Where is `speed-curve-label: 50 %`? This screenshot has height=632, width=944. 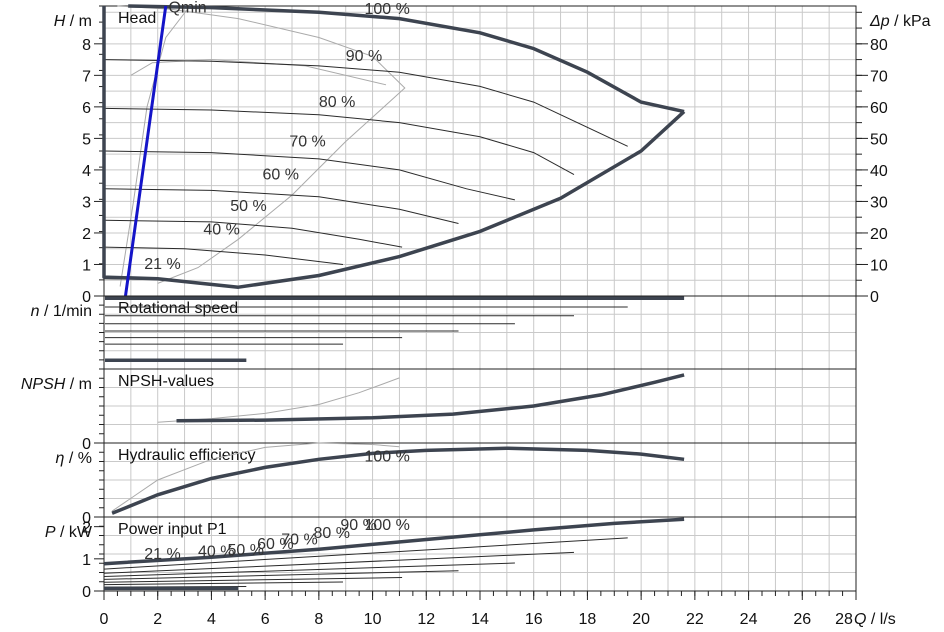 speed-curve-label: 50 % is located at coordinates (248, 206).